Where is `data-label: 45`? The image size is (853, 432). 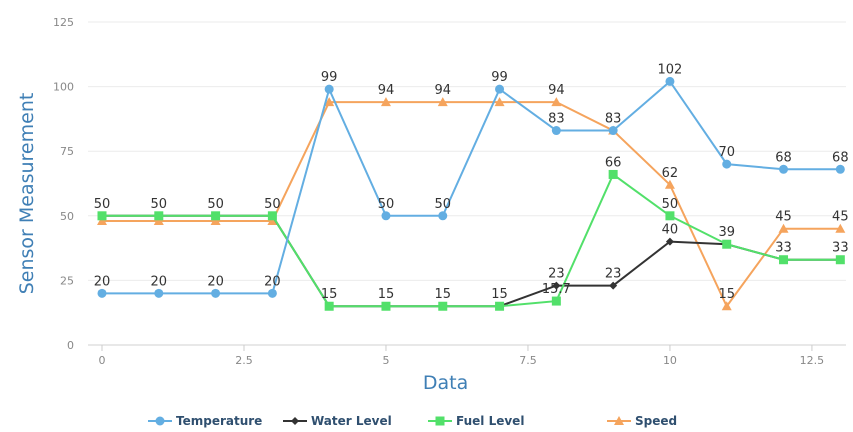
data-label: 45 is located at coordinates (840, 217).